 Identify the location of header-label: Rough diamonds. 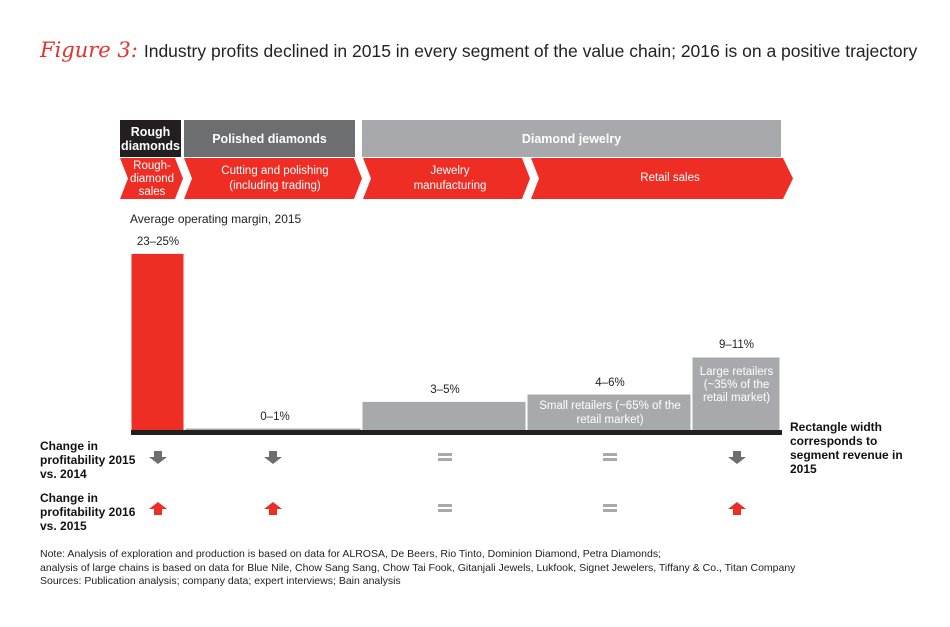
(150, 138).